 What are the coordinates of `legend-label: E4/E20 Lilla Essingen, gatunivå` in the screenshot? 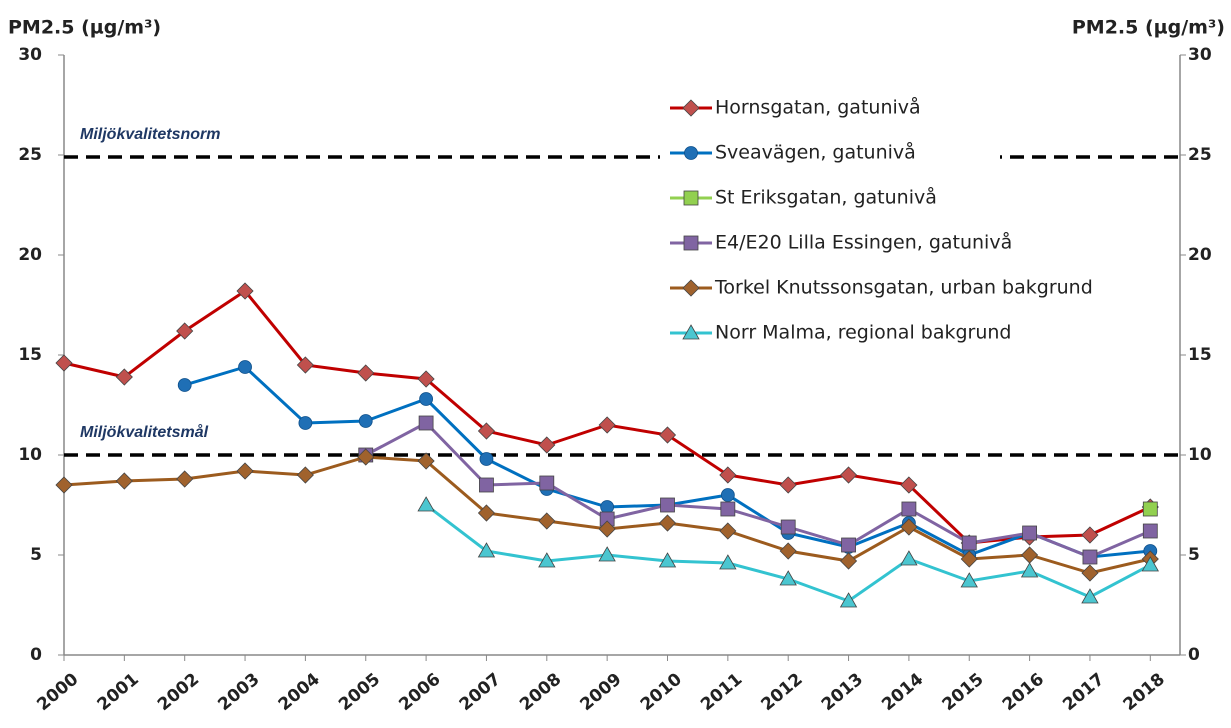 It's located at (863, 242).